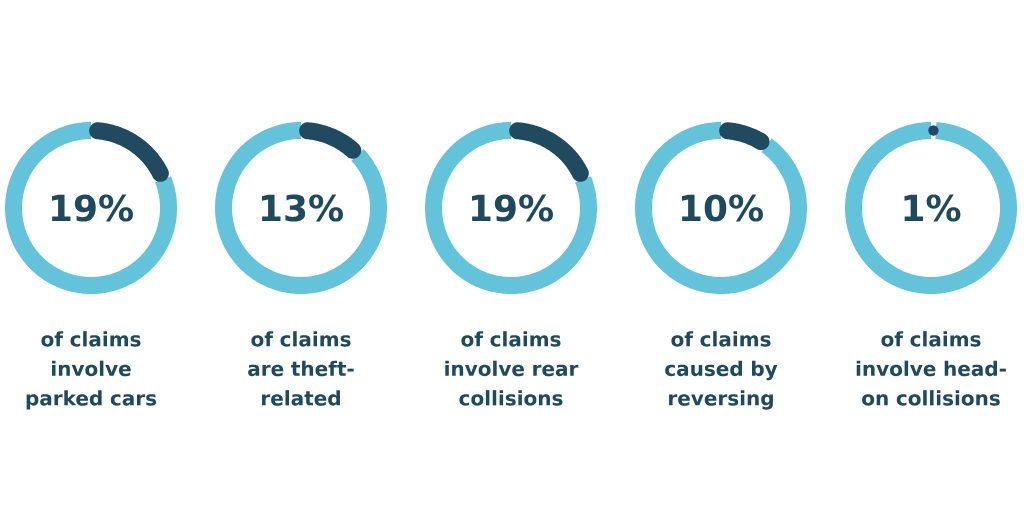 This screenshot has width=1024, height=532. What do you see at coordinates (512, 368) in the screenshot?
I see `text: of claims involve rear collisions` at bounding box center [512, 368].